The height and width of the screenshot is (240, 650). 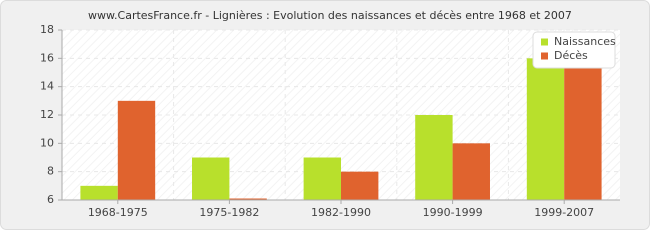 I want to click on x-tick-label: 1968-1975, so click(x=118, y=212).